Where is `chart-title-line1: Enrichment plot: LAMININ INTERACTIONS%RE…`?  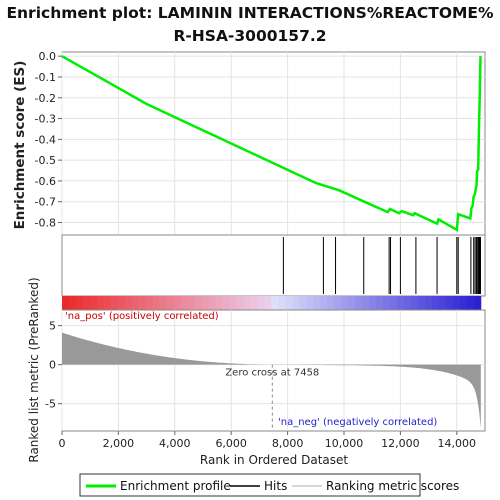
chart-title-line1: Enrichment plot: LAMININ INTERACTIONS%RE… is located at coordinates (250, 13).